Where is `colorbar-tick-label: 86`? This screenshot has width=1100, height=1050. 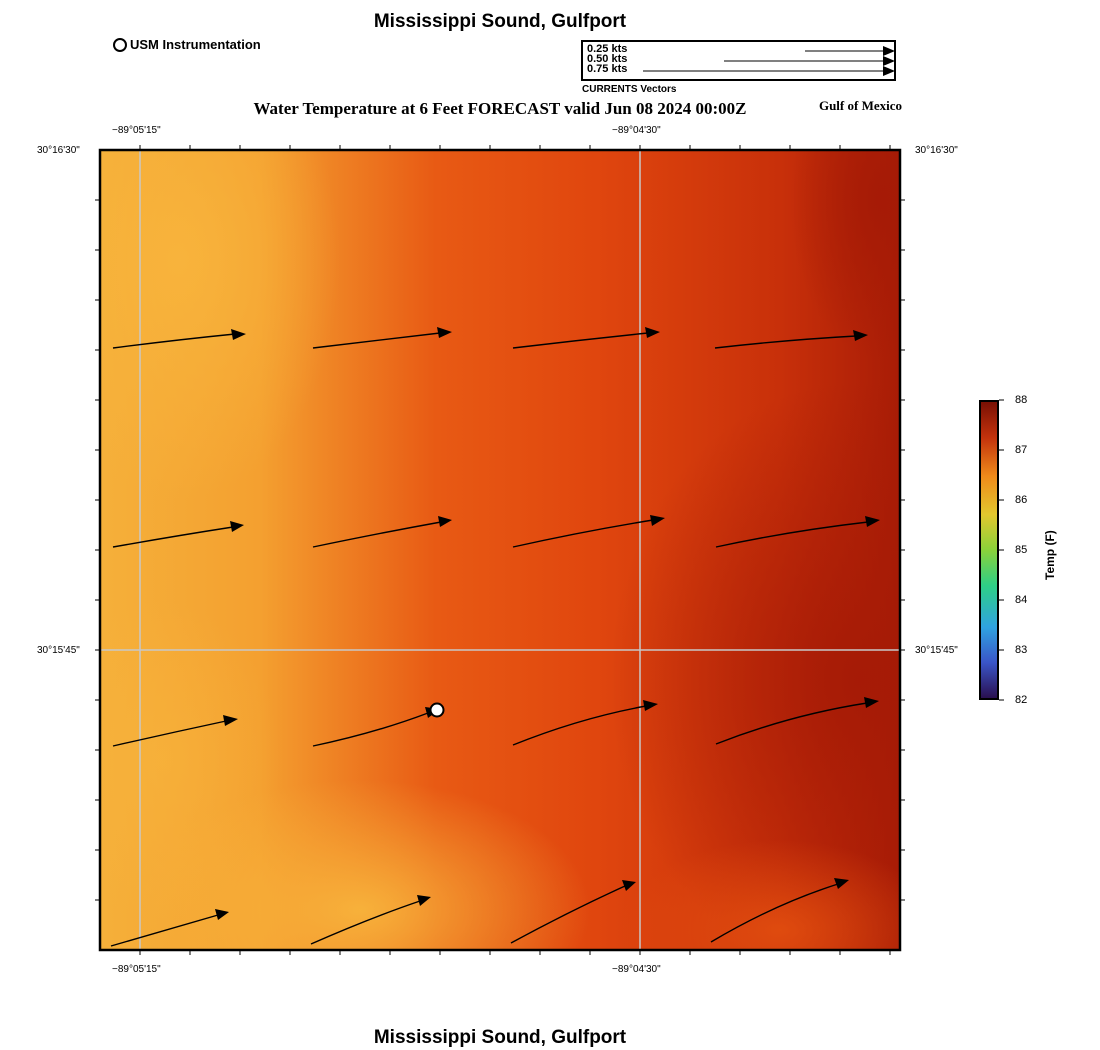
colorbar-tick-label: 86 is located at coordinates (1021, 500).